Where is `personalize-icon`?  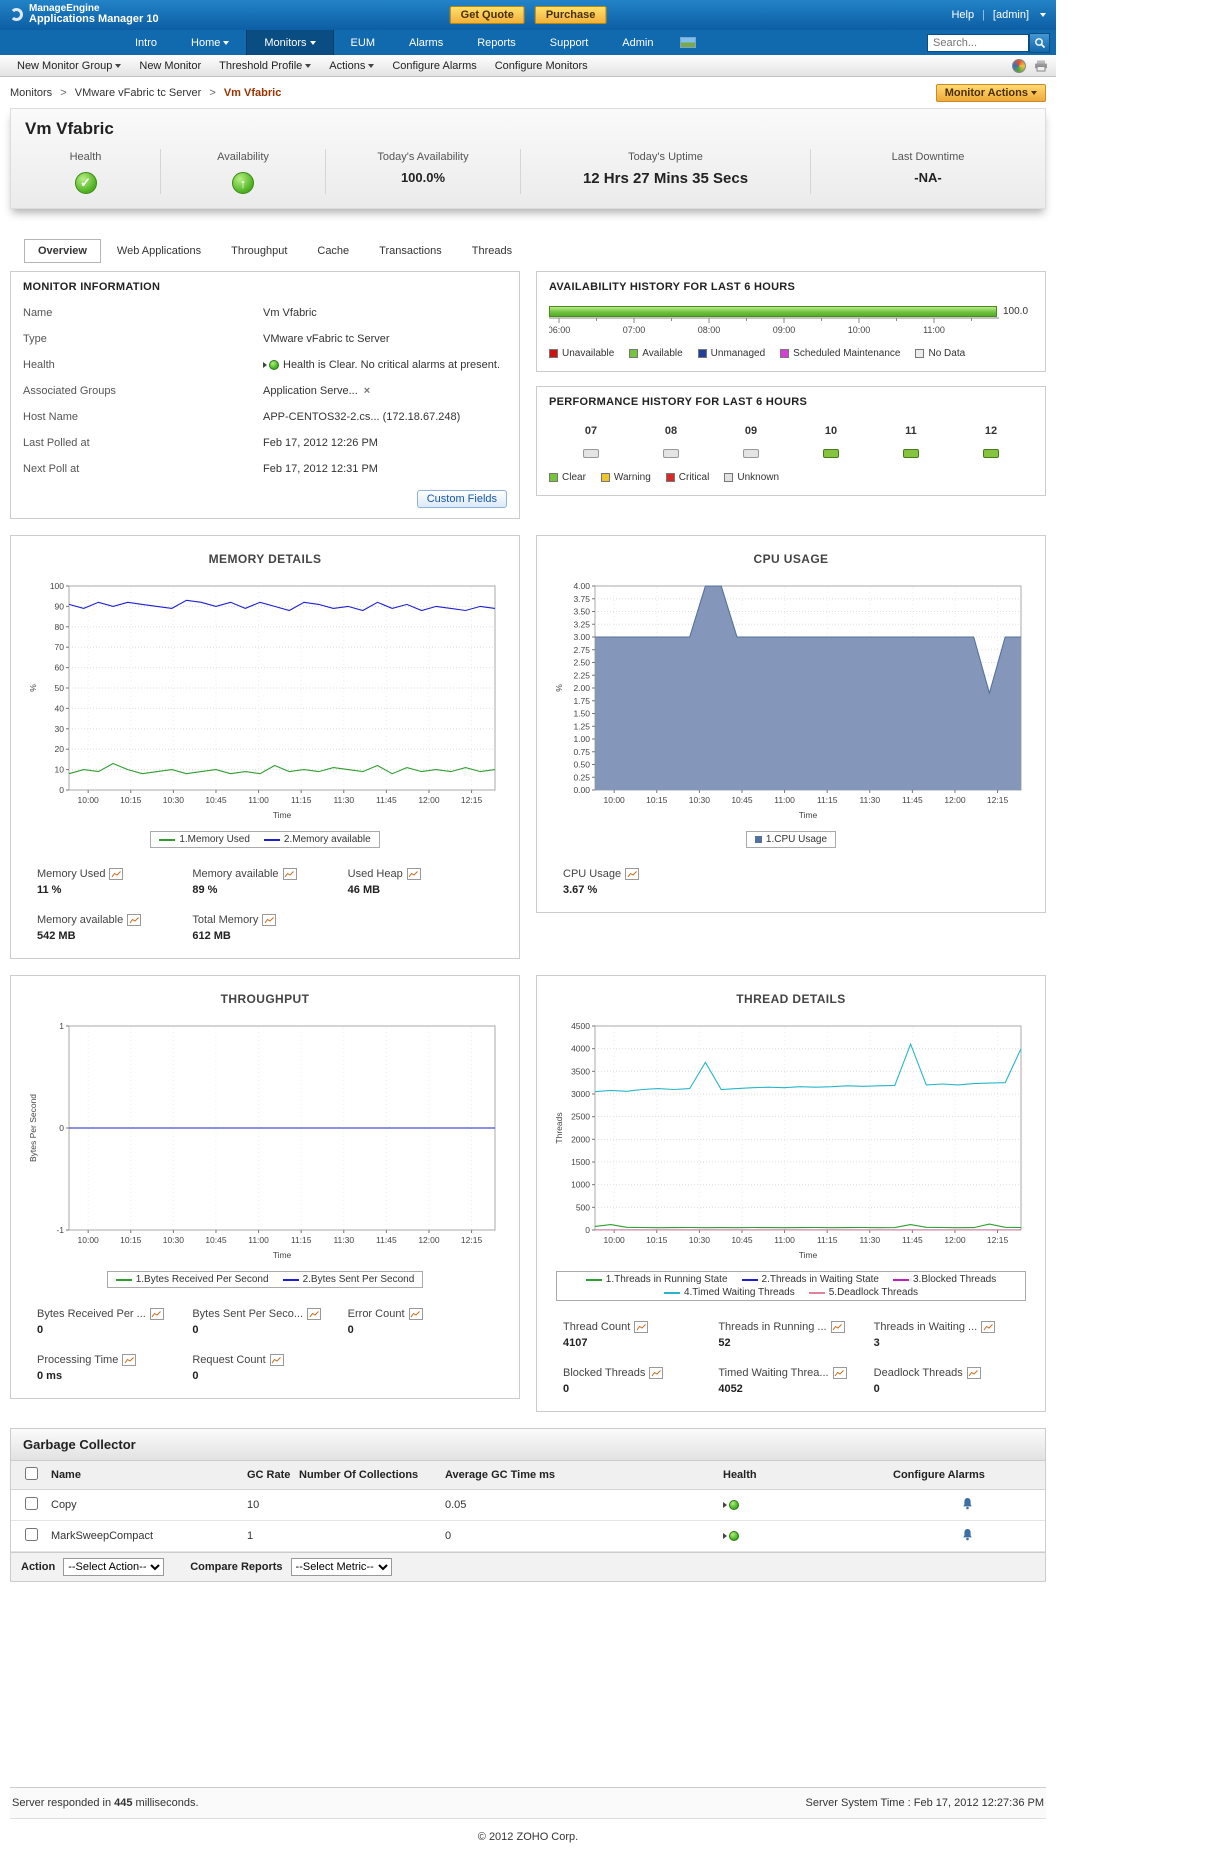
personalize-icon is located at coordinates (1019, 65).